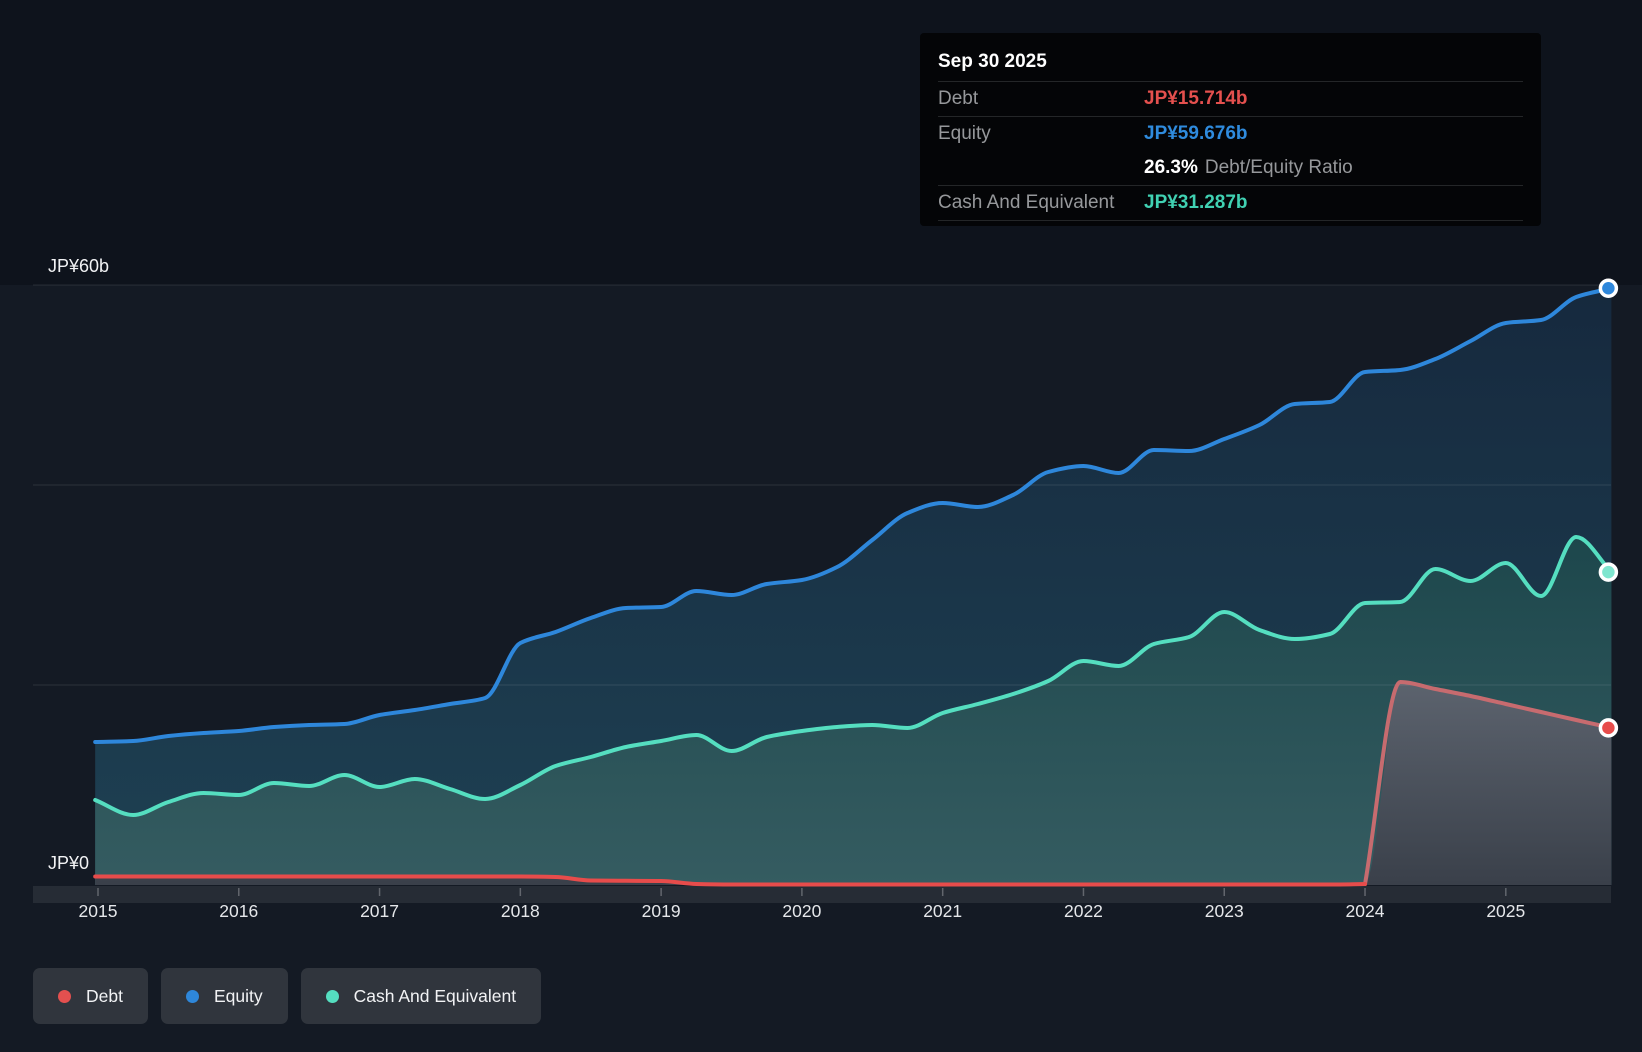  Describe the element at coordinates (1488, 783) in the screenshot. I see `debt-line-recent` at that location.